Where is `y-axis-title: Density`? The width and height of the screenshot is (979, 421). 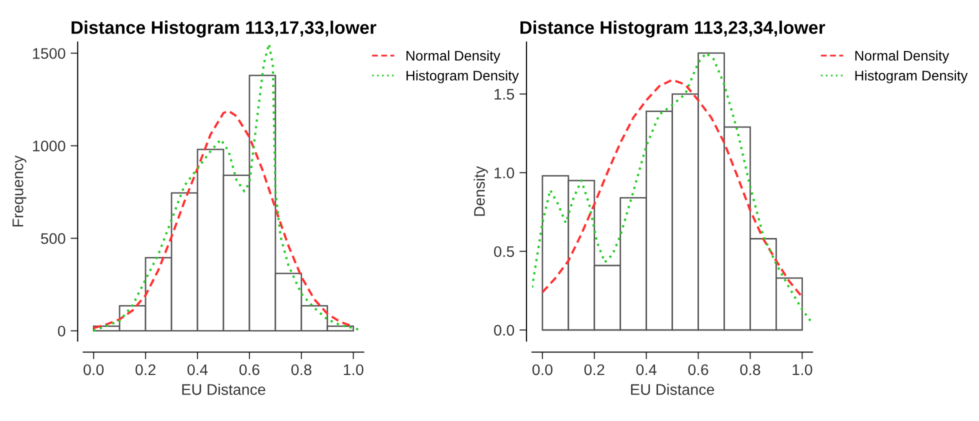 y-axis-title: Density is located at coordinates (481, 191).